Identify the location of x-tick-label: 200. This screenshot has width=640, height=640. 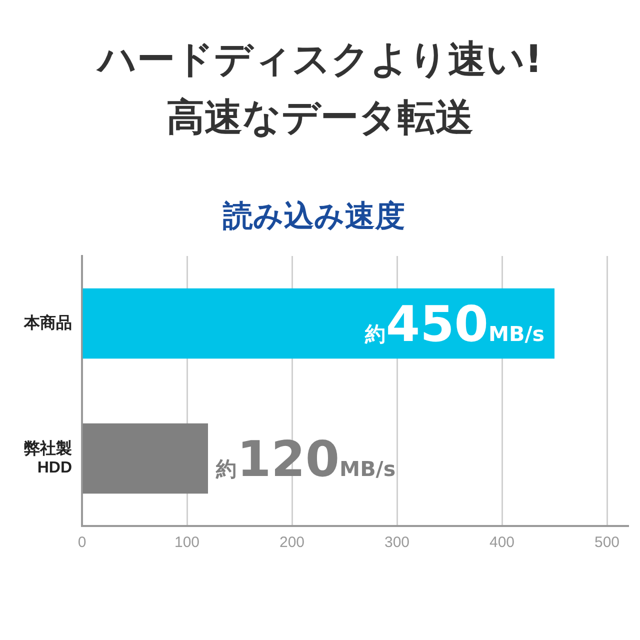
(292, 543).